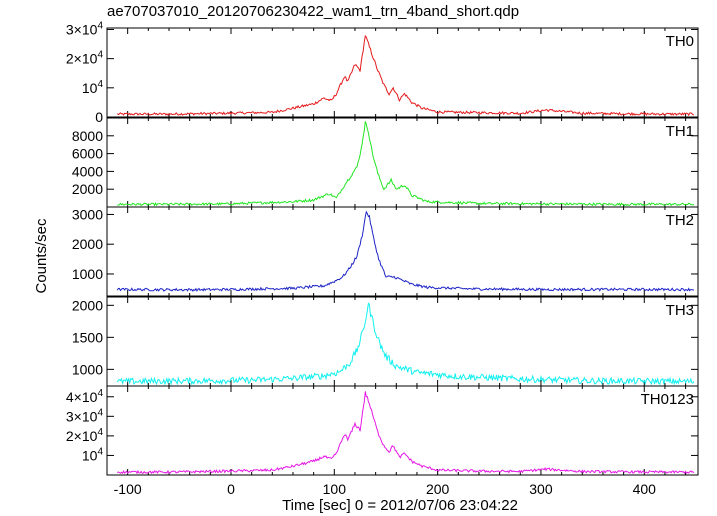  What do you see at coordinates (680, 220) in the screenshot?
I see `panel-name-label: TH2` at bounding box center [680, 220].